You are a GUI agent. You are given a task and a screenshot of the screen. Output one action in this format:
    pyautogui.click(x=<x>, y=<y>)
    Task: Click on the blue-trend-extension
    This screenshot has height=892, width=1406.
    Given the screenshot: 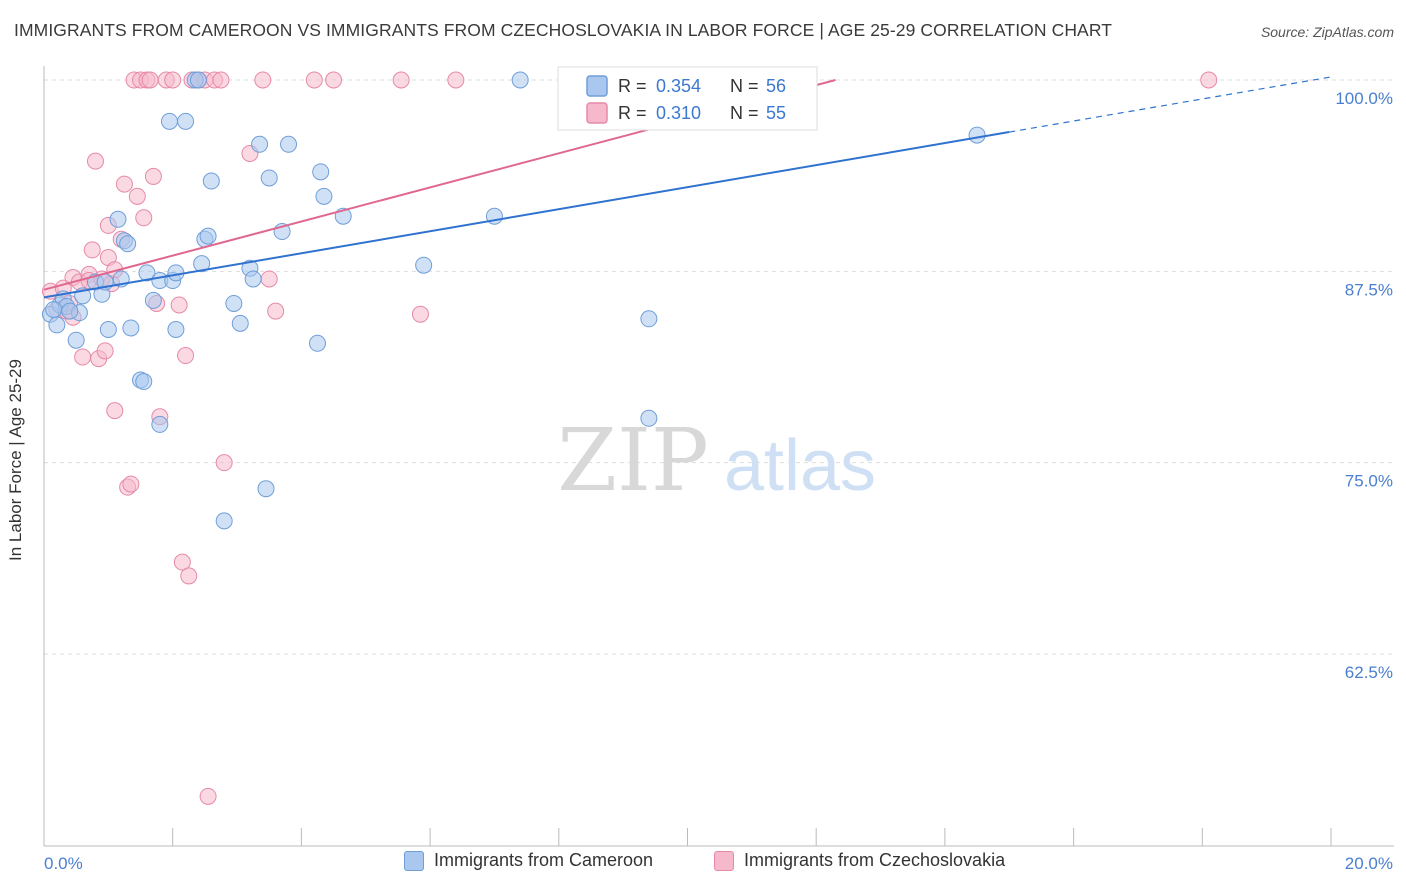 What is the action you would take?
    pyautogui.click(x=1170, y=104)
    